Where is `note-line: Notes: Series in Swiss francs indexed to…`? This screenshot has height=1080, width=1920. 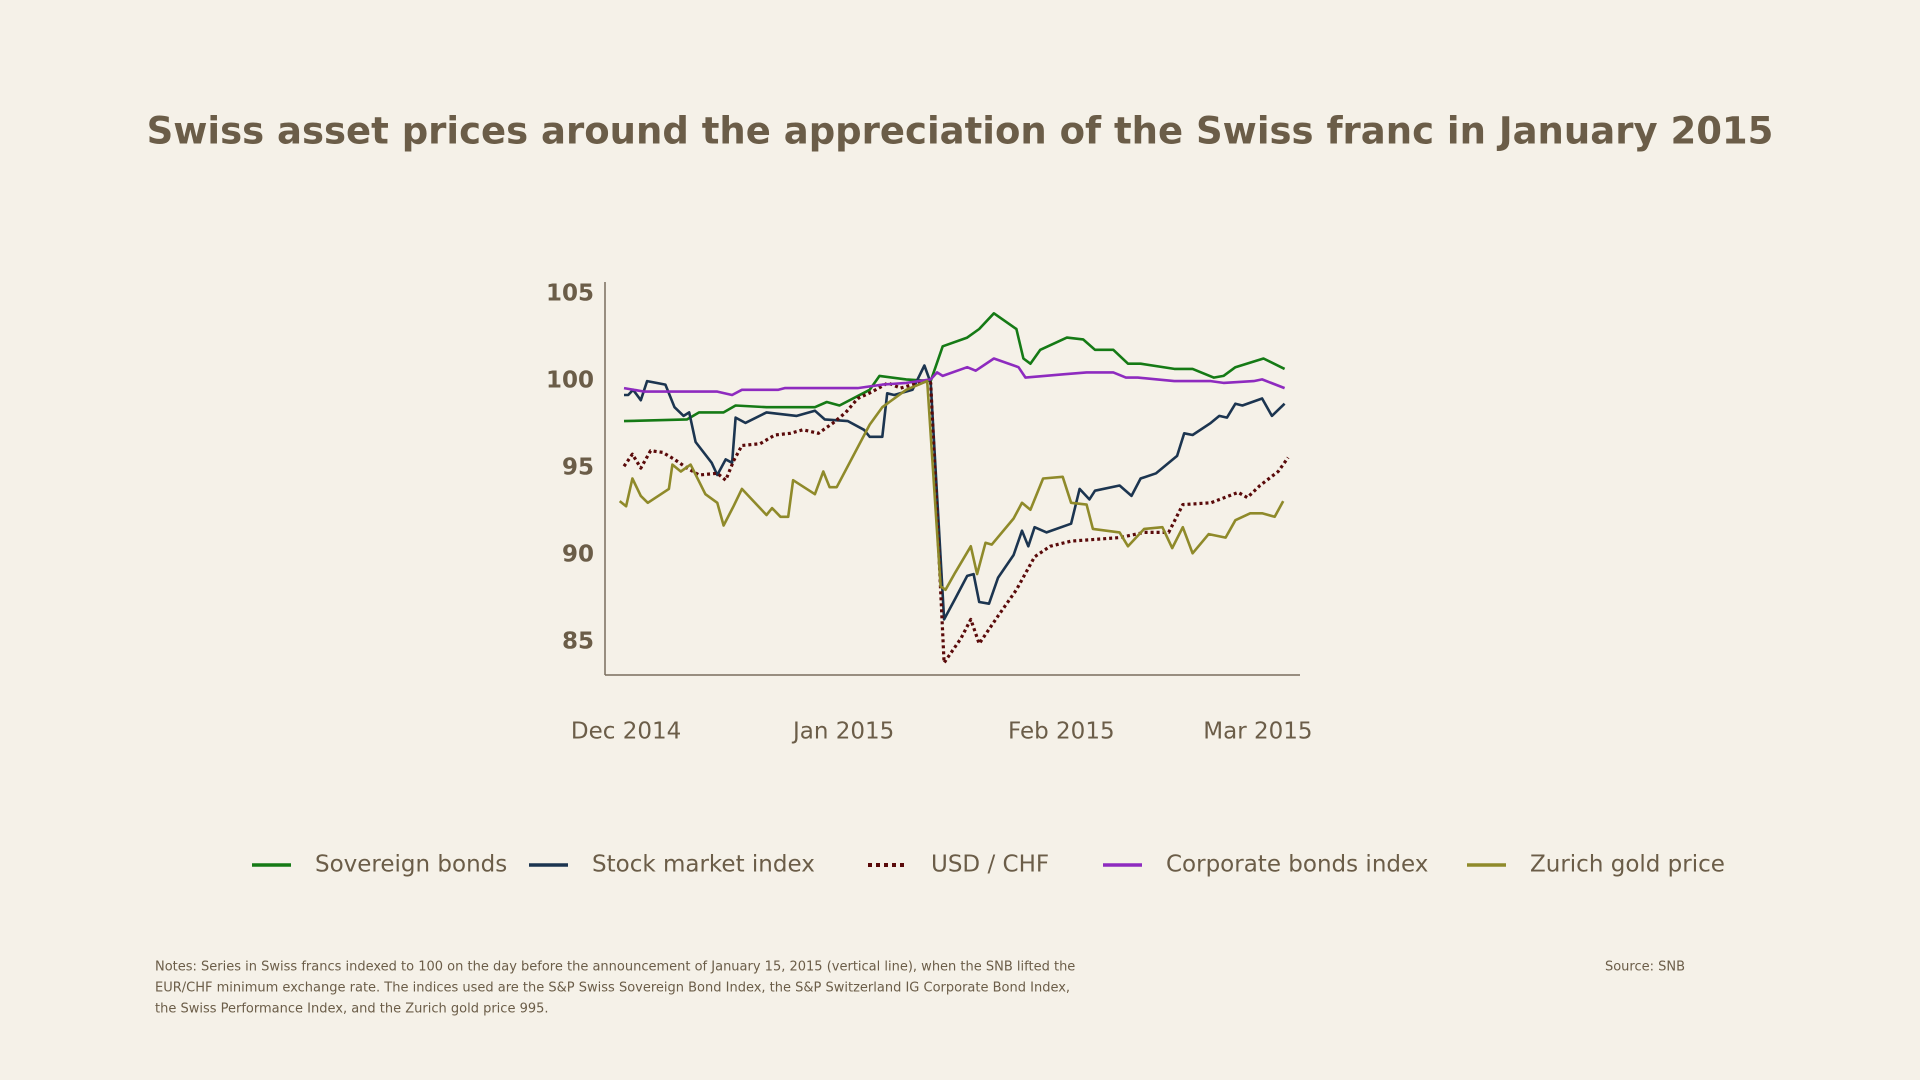 note-line: Notes: Series in Swiss francs indexed to… is located at coordinates (615, 967).